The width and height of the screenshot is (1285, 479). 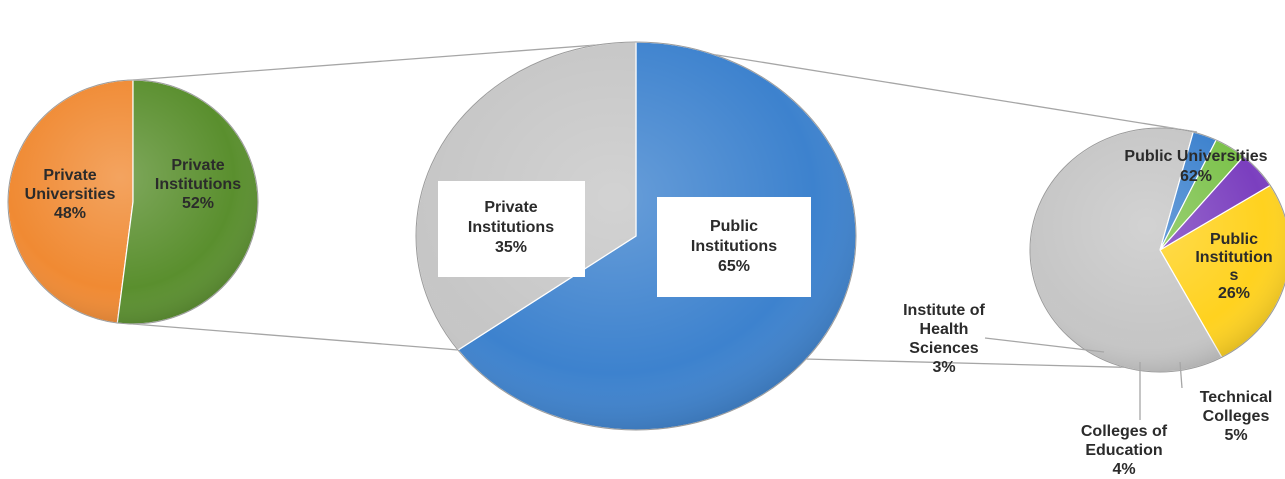 What do you see at coordinates (133, 202) in the screenshot?
I see `pie1-shading` at bounding box center [133, 202].